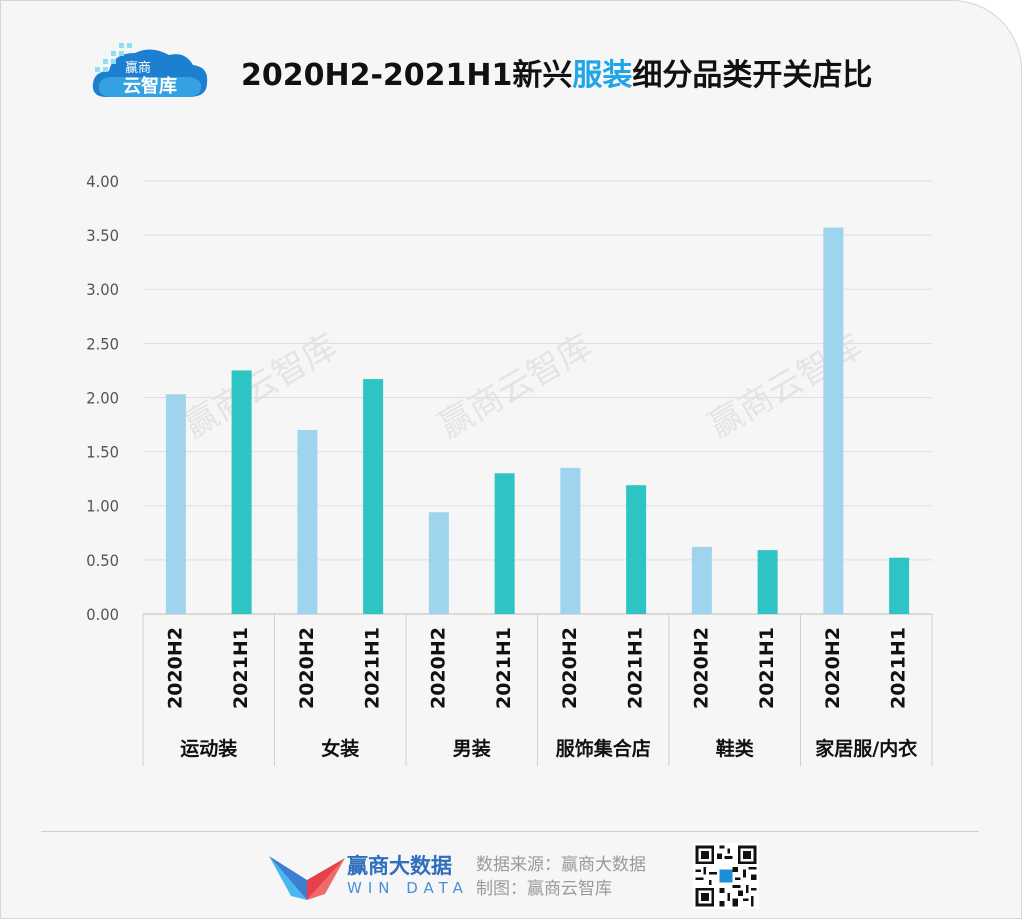 This screenshot has width=1022, height=919. What do you see at coordinates (102, 181) in the screenshot?
I see `y-tick-label: 4.00` at bounding box center [102, 181].